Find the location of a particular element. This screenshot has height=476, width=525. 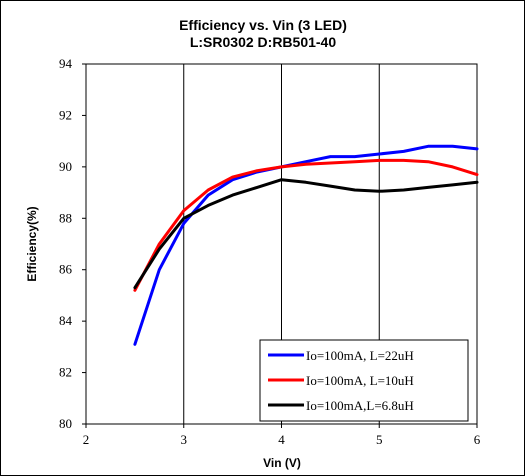

y-tick-label: 86 is located at coordinates (66, 269).